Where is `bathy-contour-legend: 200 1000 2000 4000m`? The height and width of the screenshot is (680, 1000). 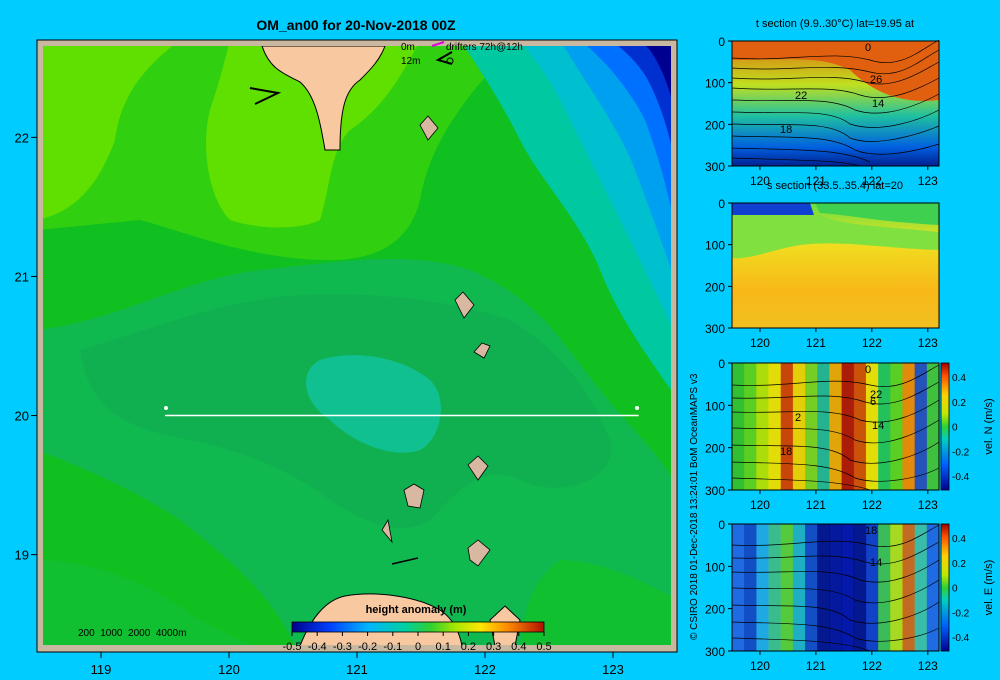
bathy-contour-legend: 200 1000 2000 4000m is located at coordinates (132, 633).